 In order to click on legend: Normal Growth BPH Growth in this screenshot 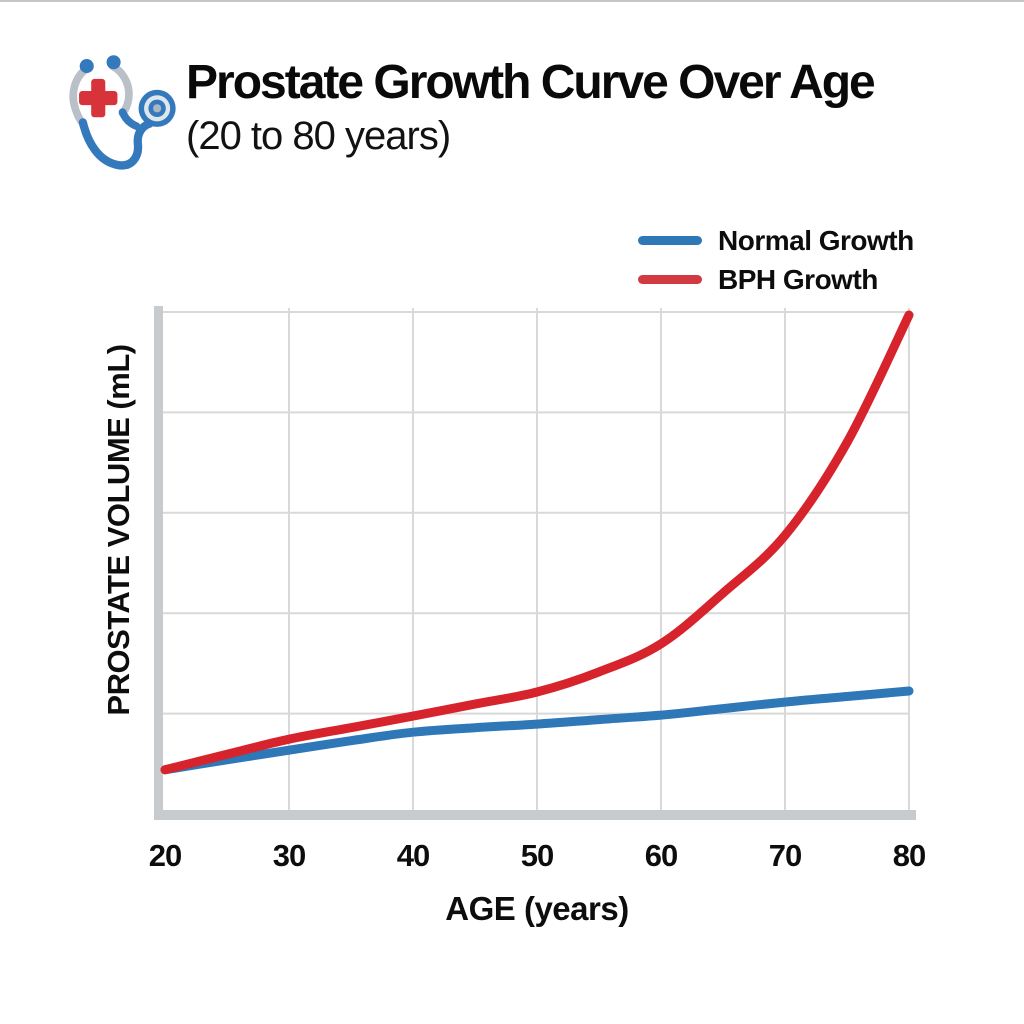, I will do `click(776, 260)`.